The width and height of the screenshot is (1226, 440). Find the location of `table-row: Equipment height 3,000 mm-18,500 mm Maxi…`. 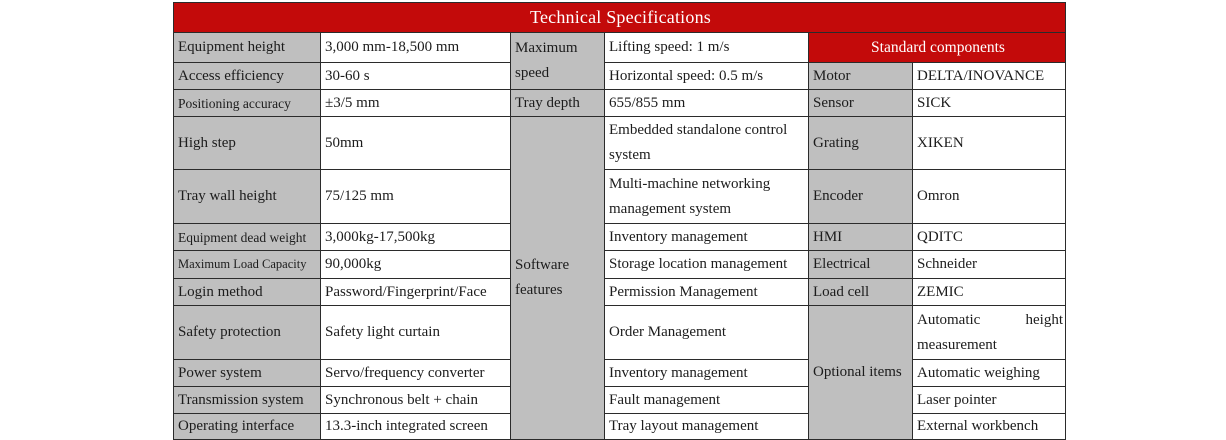

table-row: Equipment height 3,000 mm-18,500 mm Maxi… is located at coordinates (619, 61).